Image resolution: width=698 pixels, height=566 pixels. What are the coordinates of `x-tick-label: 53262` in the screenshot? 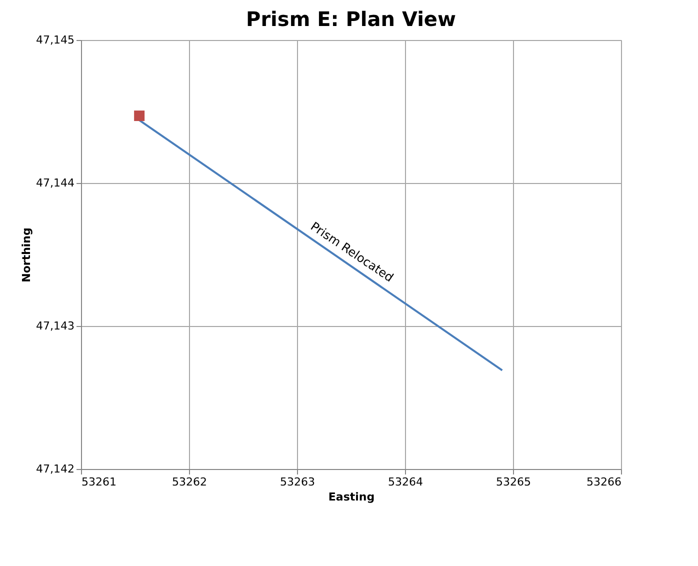 It's located at (189, 482).